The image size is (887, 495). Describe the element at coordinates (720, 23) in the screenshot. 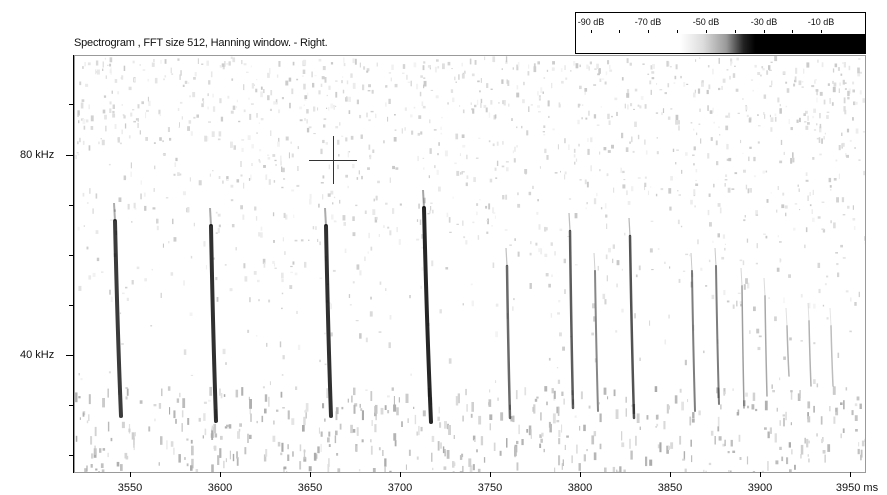

I see `legend-labels: -90 dB -70 dB -50 dB -30 dB -10 dB` at that location.